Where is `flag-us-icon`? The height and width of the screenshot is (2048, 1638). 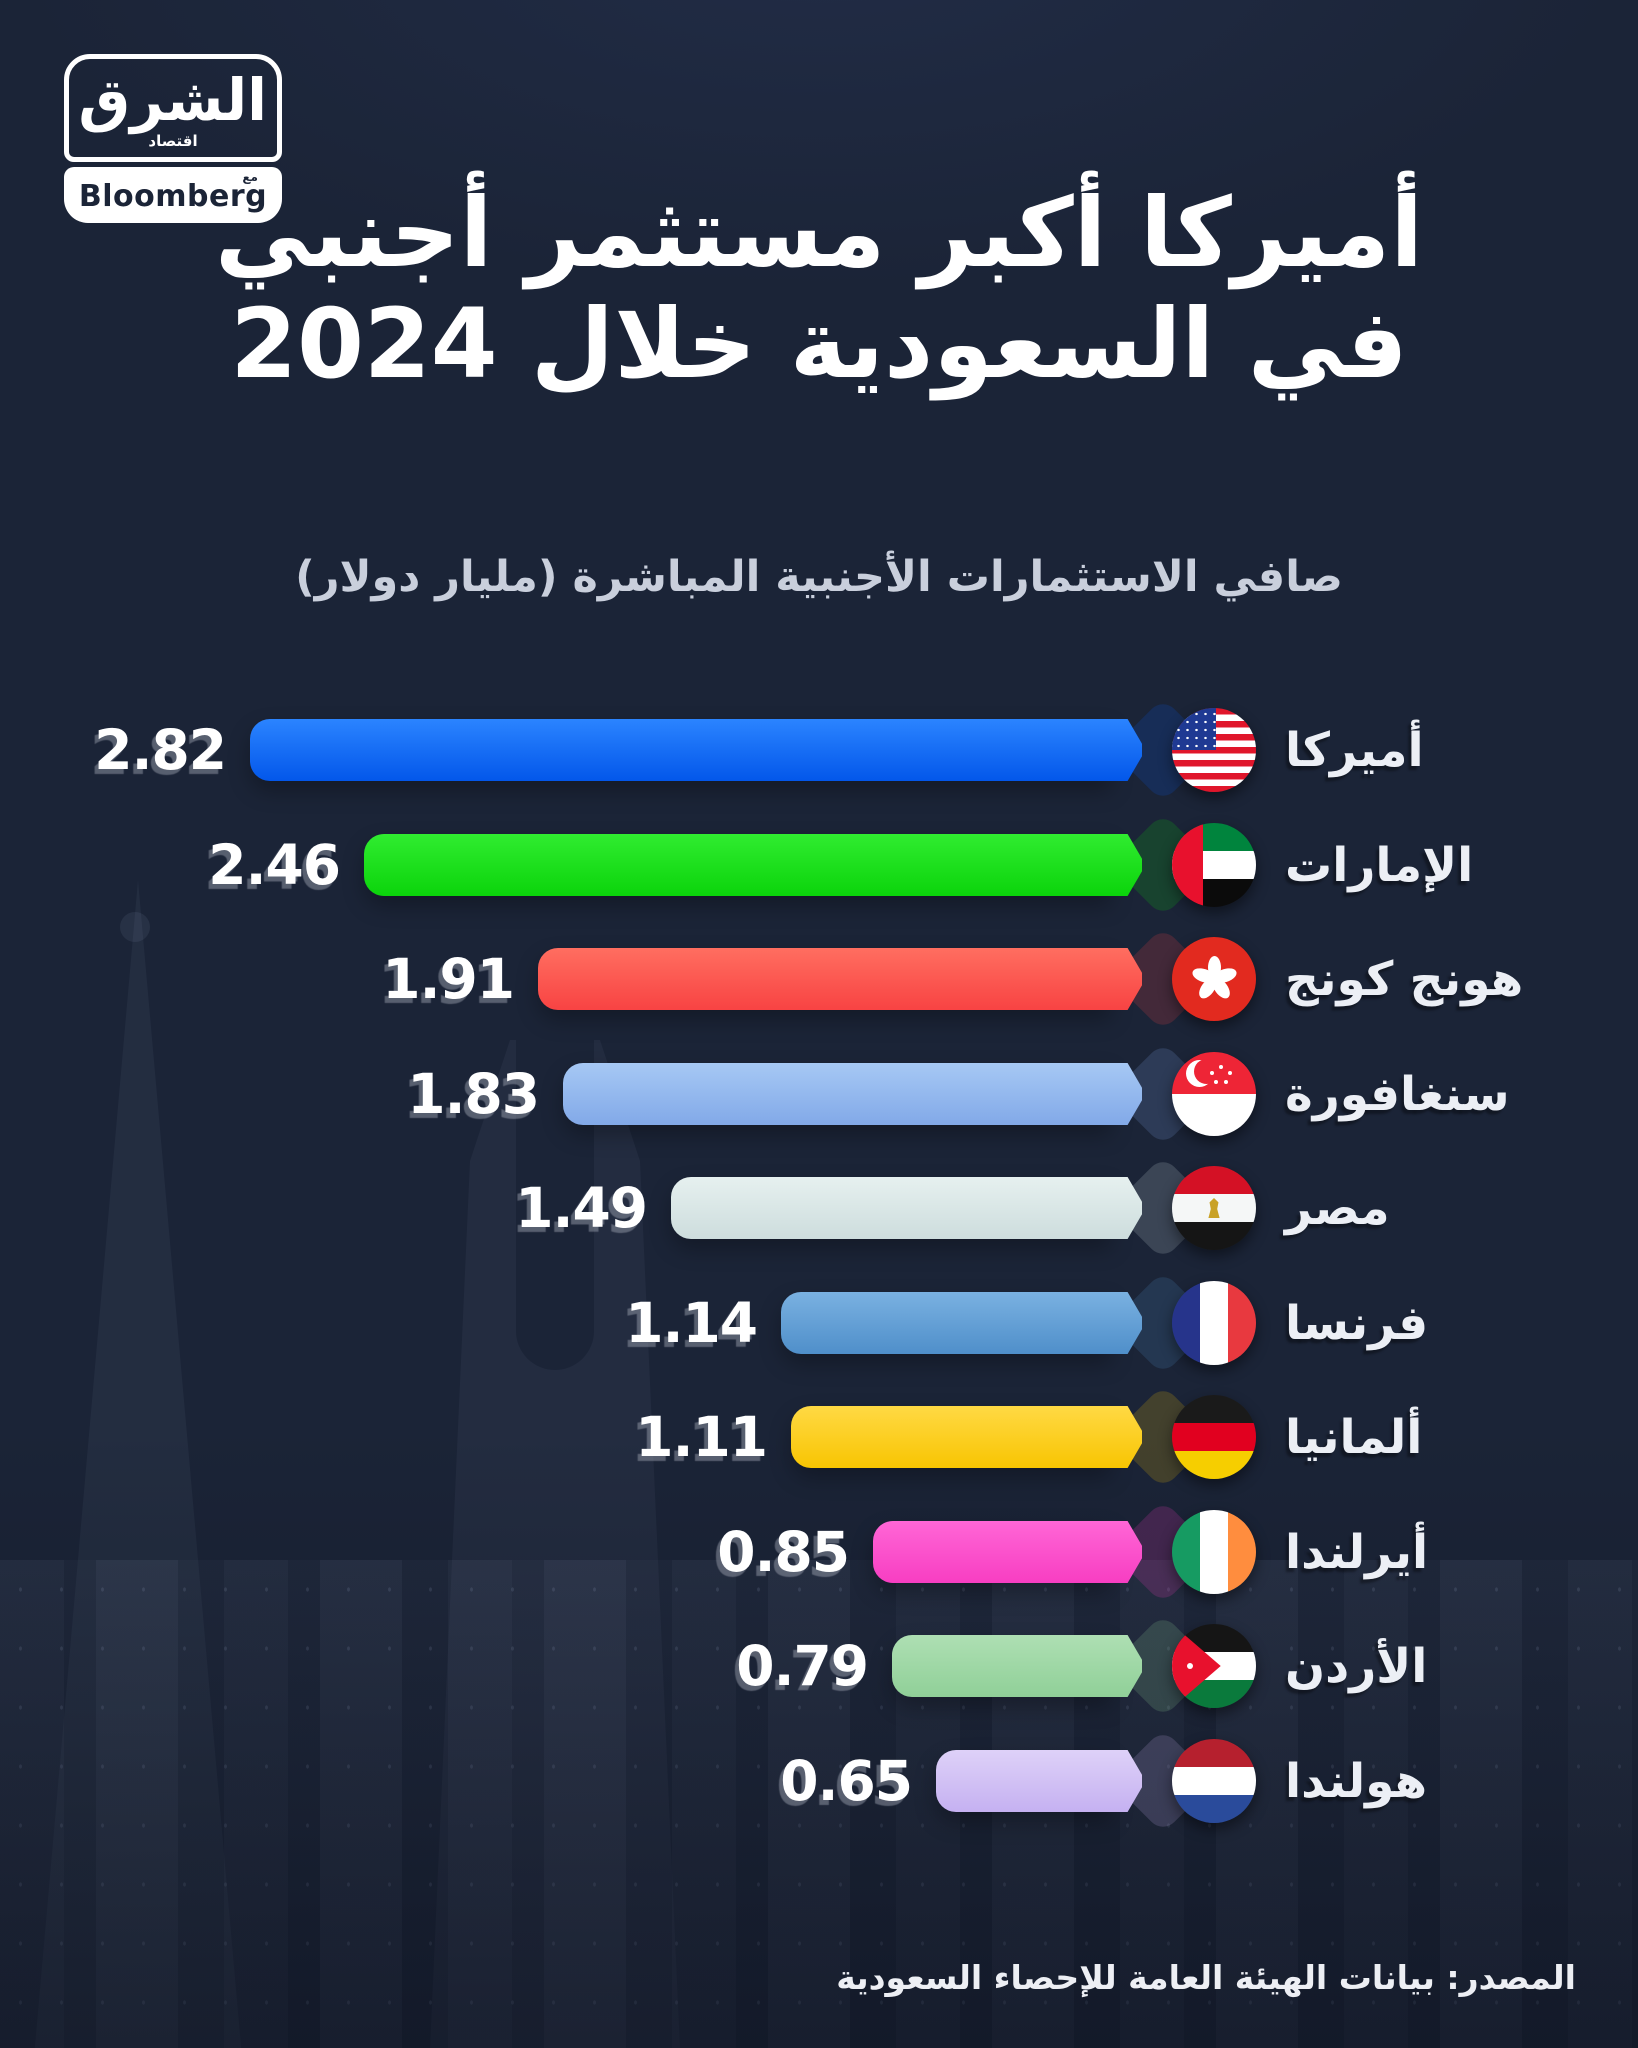
flag-us-icon is located at coordinates (1214, 750).